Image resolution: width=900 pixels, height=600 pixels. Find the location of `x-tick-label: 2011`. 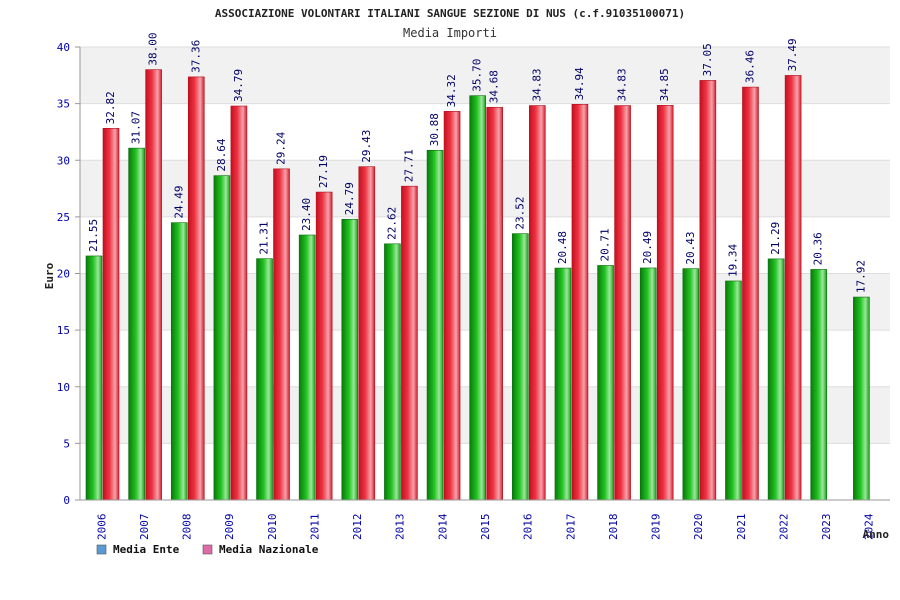

x-tick-label: 2011 is located at coordinates (314, 527).